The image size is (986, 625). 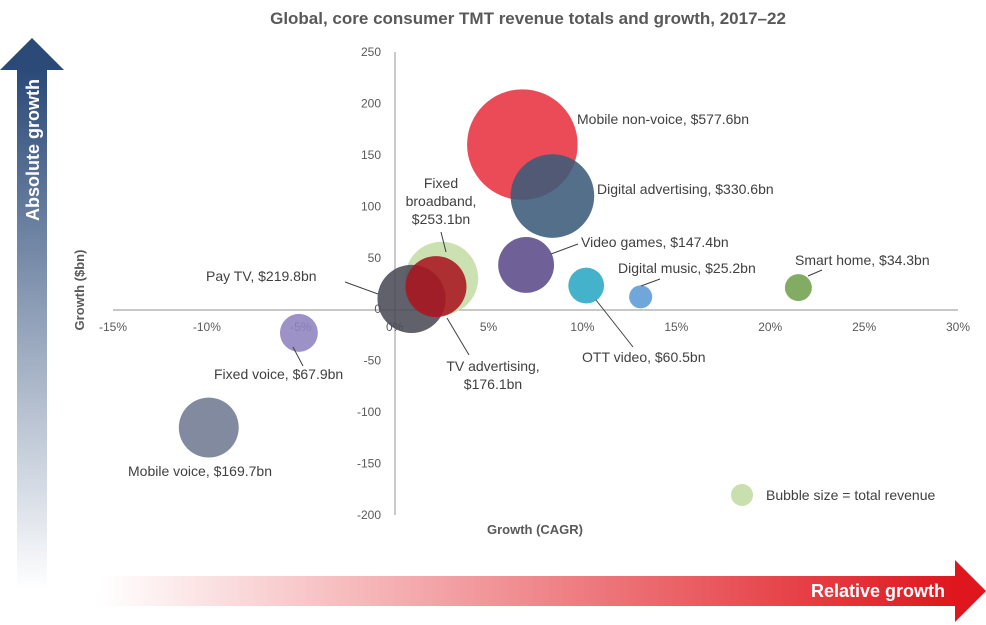 I want to click on leader-lines, so click(x=557, y=299).